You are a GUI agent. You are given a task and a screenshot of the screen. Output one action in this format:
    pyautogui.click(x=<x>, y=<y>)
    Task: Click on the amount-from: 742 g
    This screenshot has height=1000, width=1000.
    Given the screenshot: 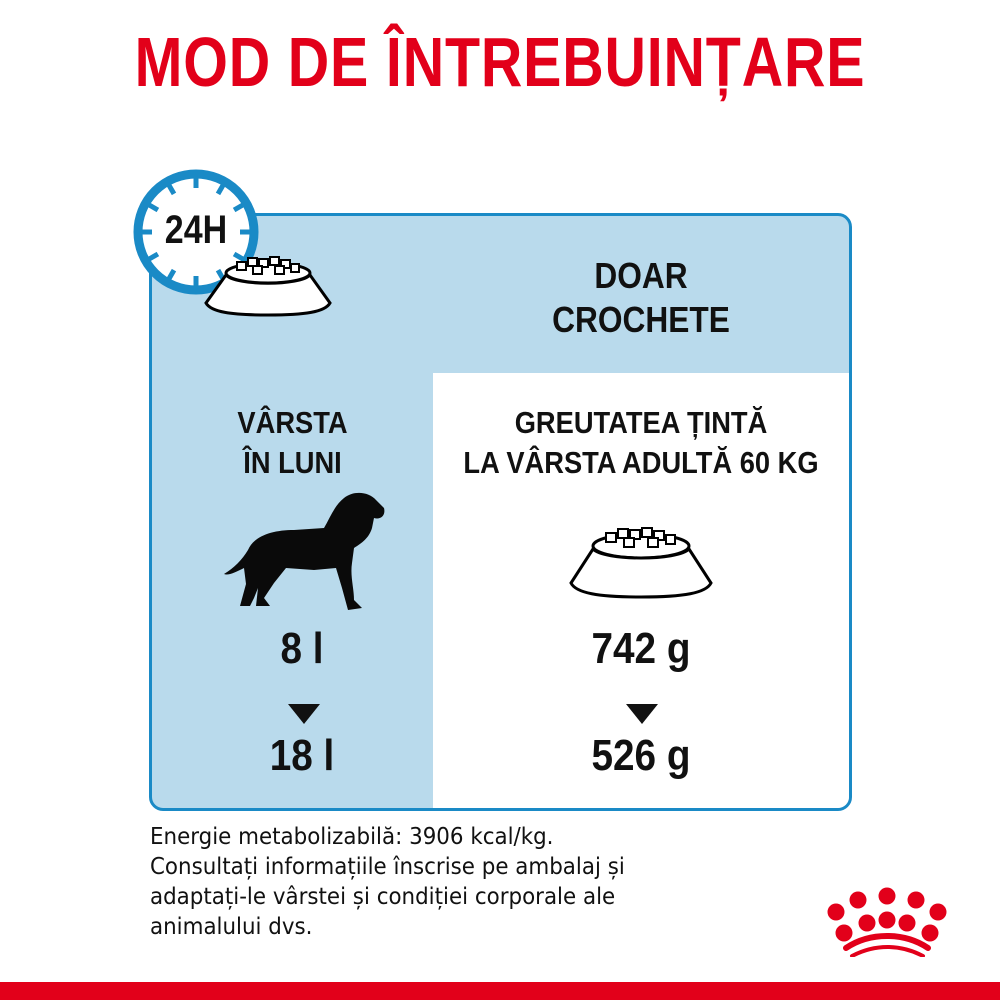 What is the action you would take?
    pyautogui.click(x=641, y=648)
    